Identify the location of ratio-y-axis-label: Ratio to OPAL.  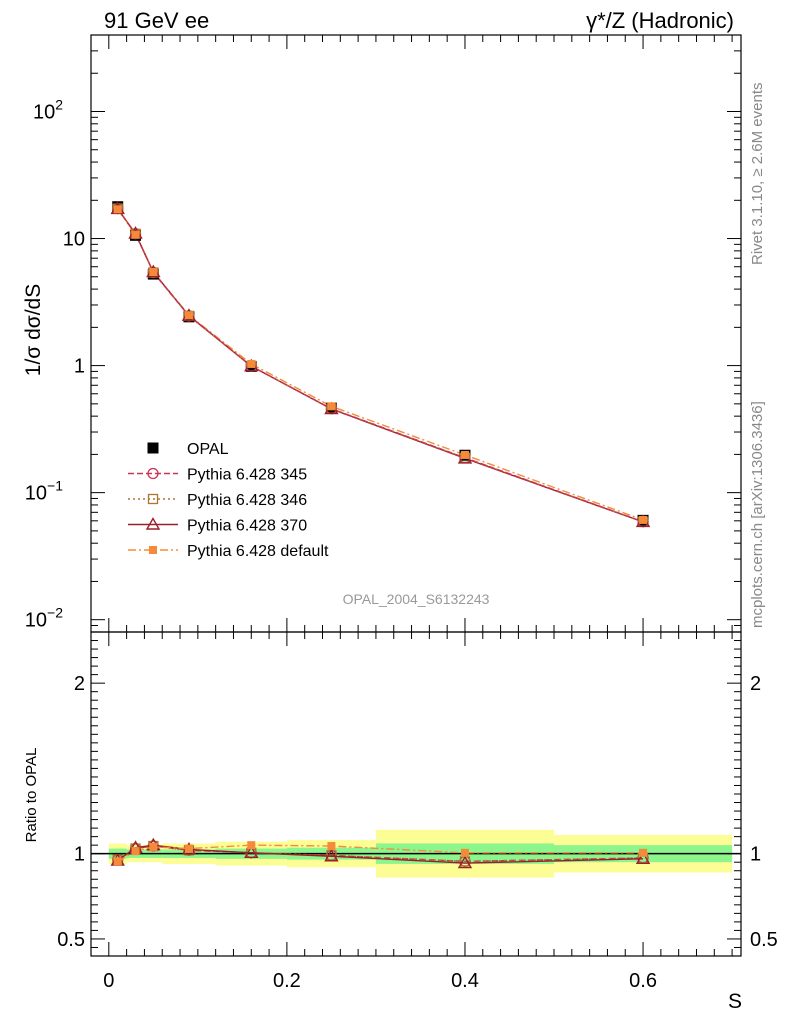
(31, 795).